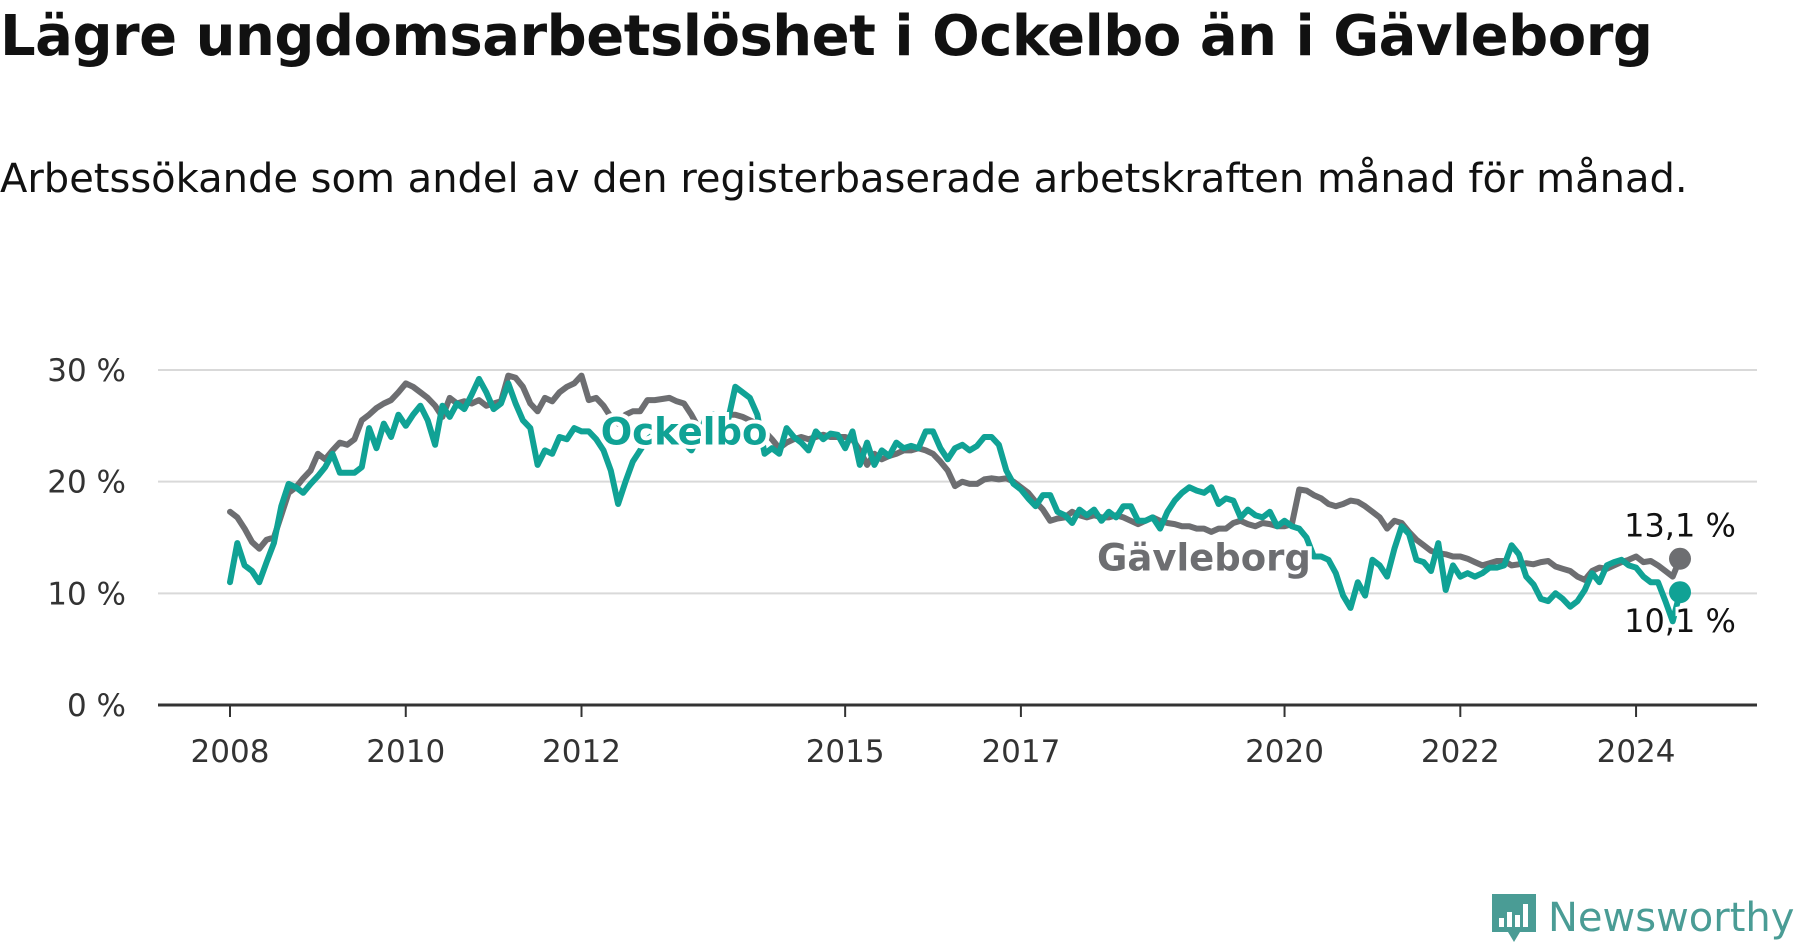 The height and width of the screenshot is (948, 1800). Describe the element at coordinates (845, 752) in the screenshot. I see `x-tick-label: 2015` at that location.